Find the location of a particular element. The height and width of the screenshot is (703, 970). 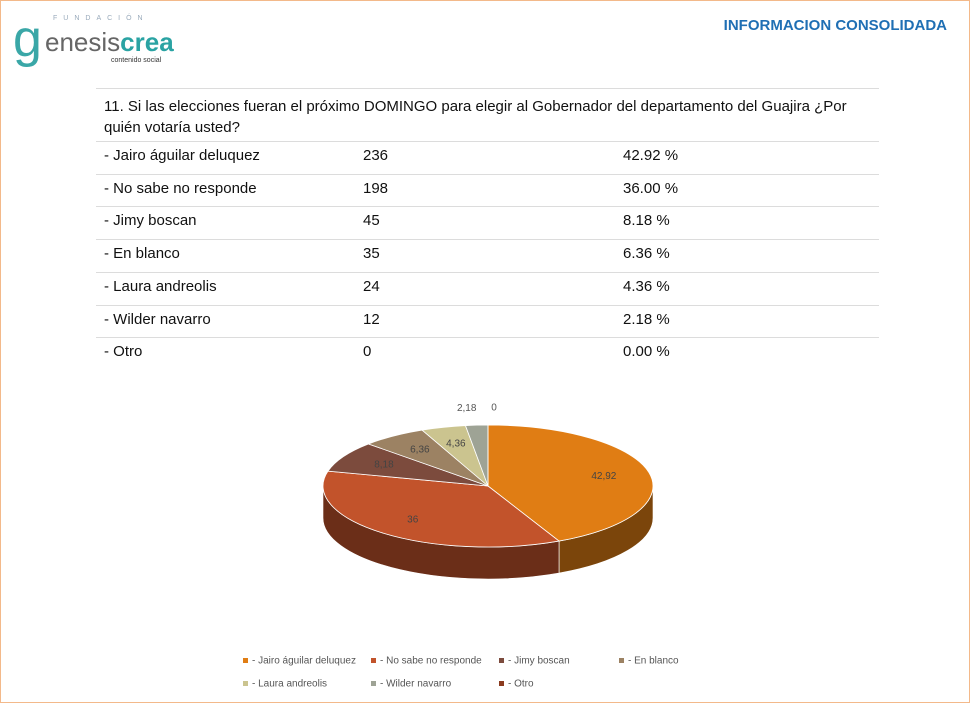

table-cell: 45 is located at coordinates (371, 221).